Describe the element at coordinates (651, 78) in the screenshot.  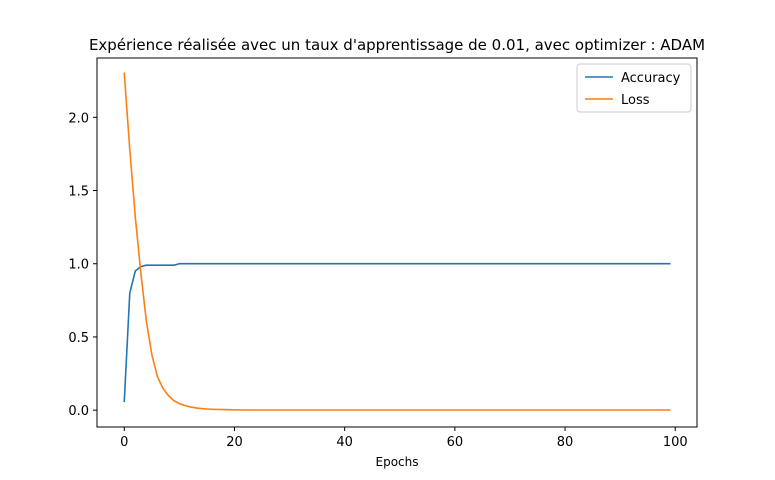
I see `legend-label-accuracy: Accuracy` at that location.